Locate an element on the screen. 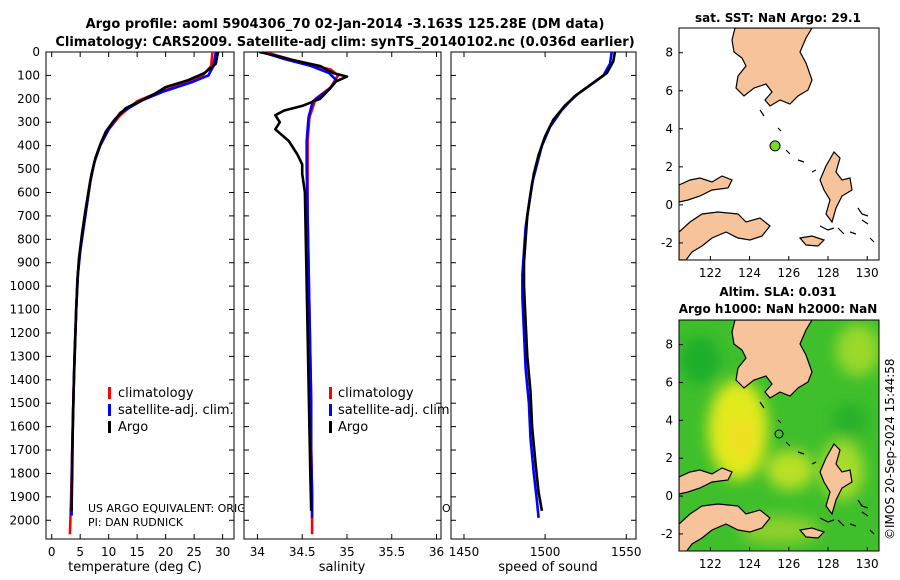 The width and height of the screenshot is (900, 580). y-tick-label: 900 is located at coordinates (28, 263).